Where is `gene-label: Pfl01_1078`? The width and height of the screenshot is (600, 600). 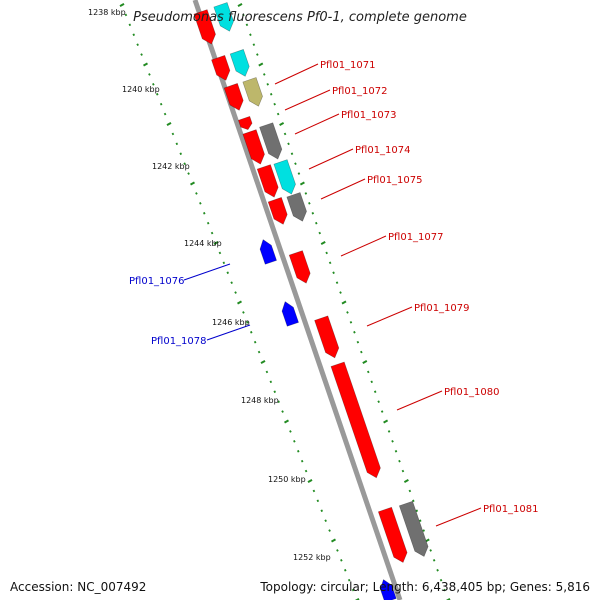
gene-label: Pfl01_1078 is located at coordinates (179, 341).